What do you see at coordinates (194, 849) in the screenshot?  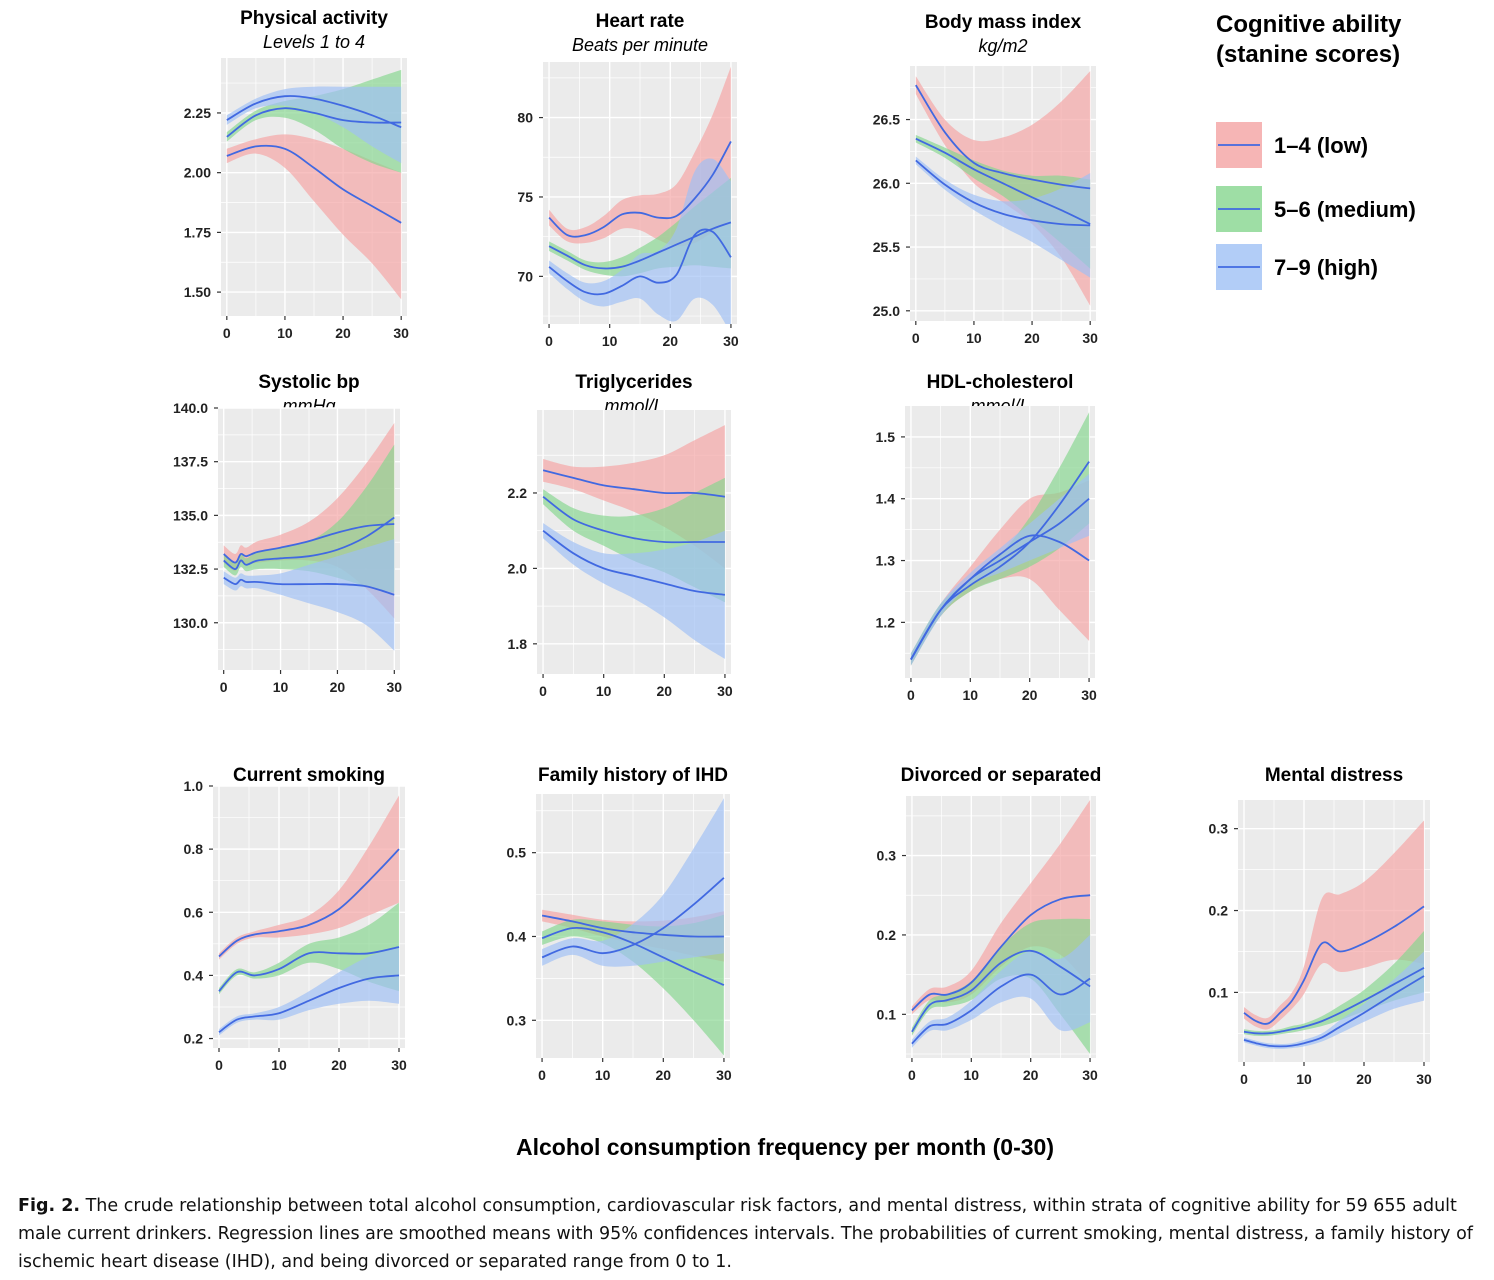 I see `y-tick-label: 0.8` at bounding box center [194, 849].